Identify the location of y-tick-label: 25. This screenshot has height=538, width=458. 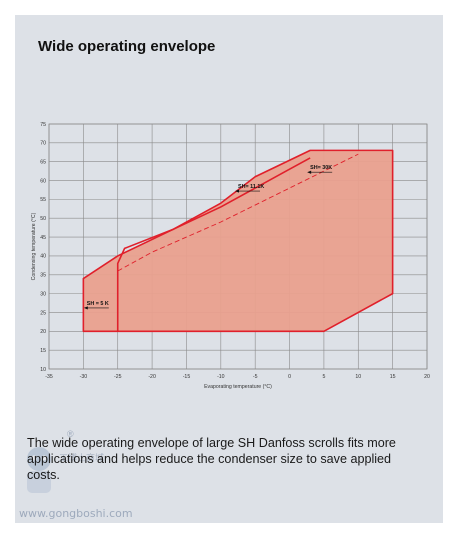
(43, 313).